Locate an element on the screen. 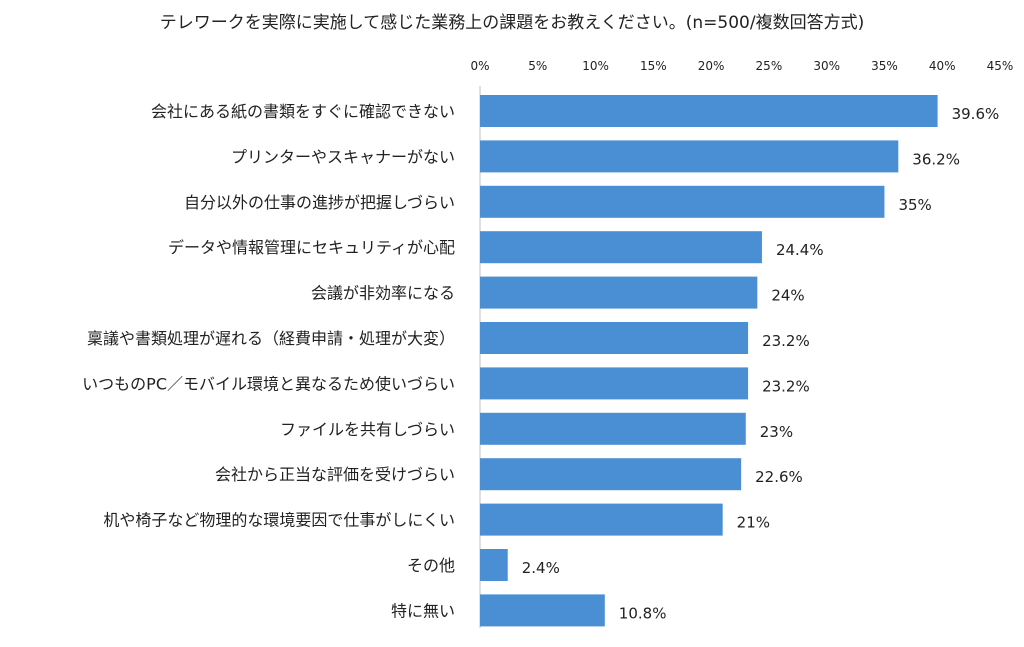 This screenshot has width=1024, height=647. x-tick-label: 35% is located at coordinates (884, 66).